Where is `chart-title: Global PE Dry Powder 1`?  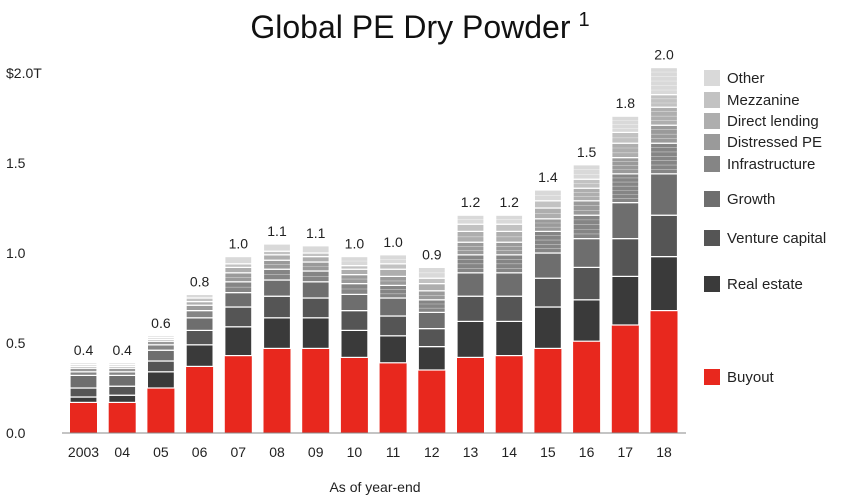
chart-title: Global PE Dry Powder 1 is located at coordinates (419, 27).